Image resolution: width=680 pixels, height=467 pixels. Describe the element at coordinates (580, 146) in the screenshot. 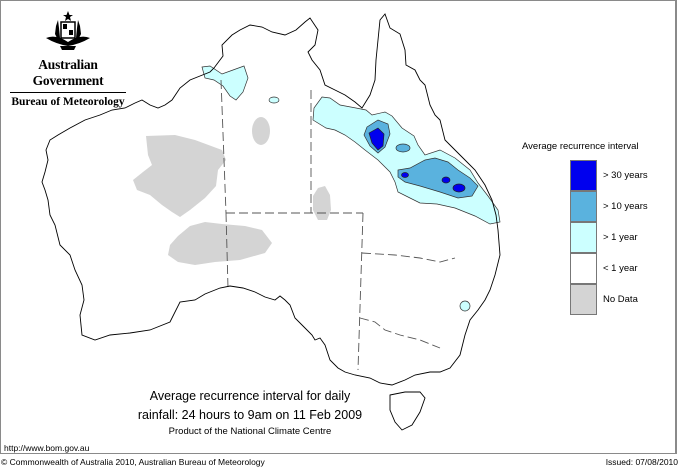

I see `legend-title: Average recurrence interval` at that location.